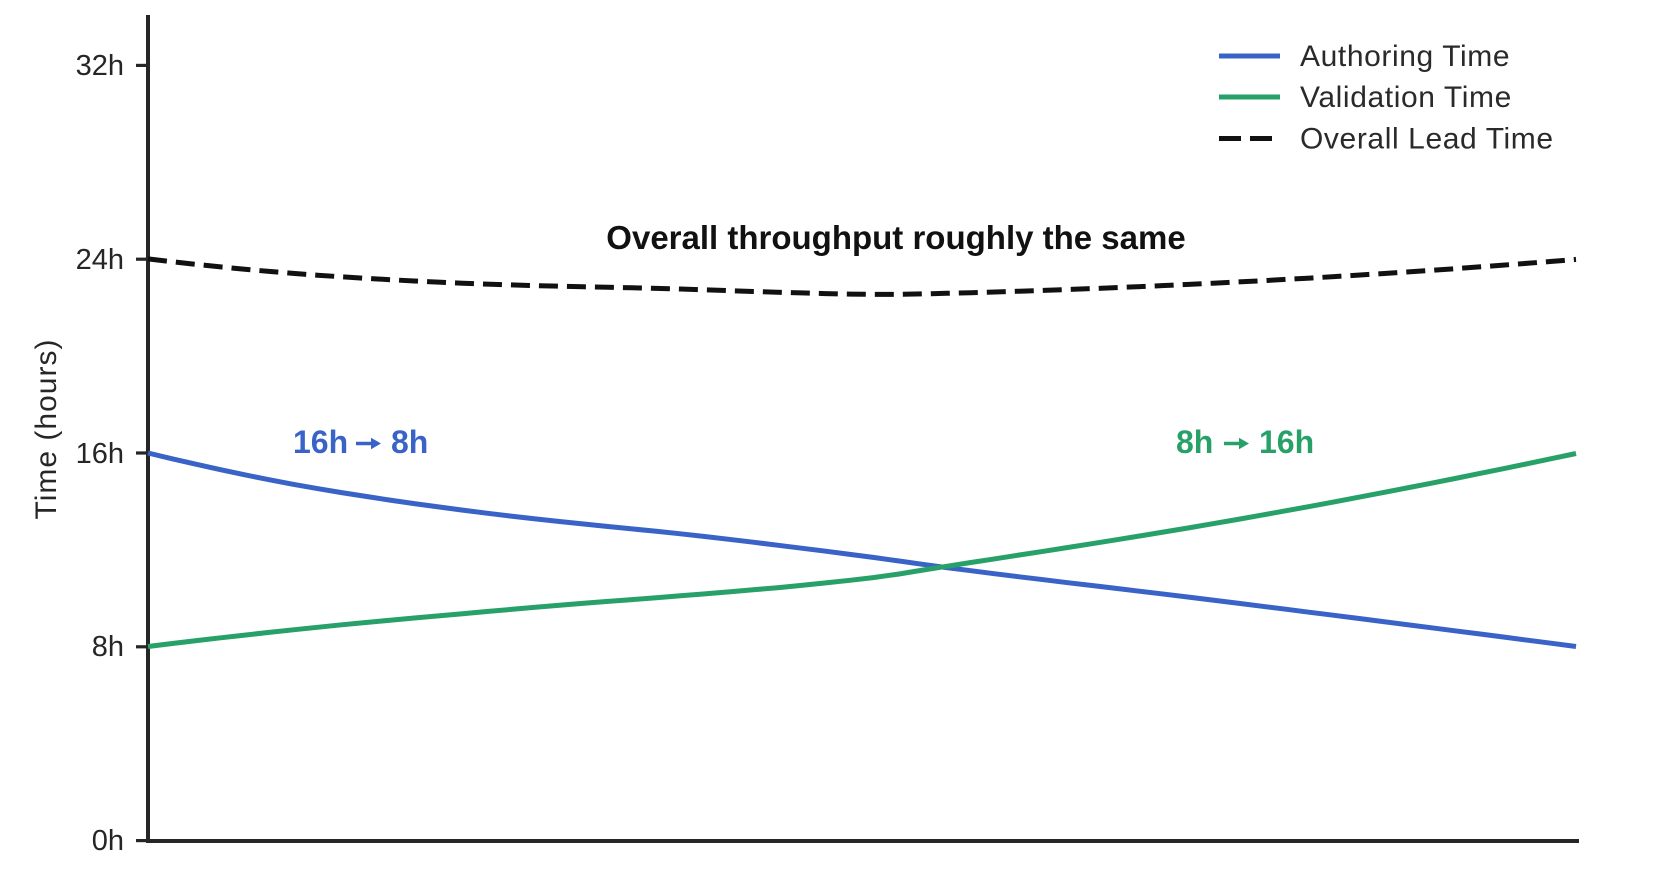  What do you see at coordinates (100, 260) in the screenshot?
I see `svg-text: 24h` at bounding box center [100, 260].